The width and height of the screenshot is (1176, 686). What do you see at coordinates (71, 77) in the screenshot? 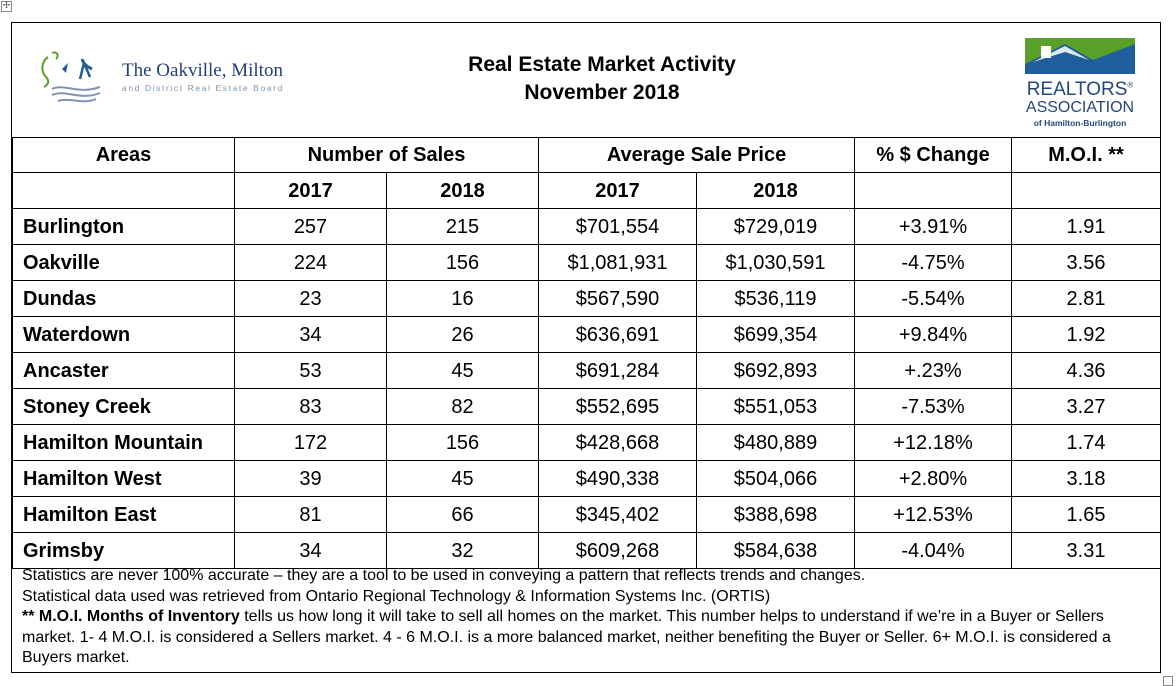
I see `board-emblem-icon` at bounding box center [71, 77].